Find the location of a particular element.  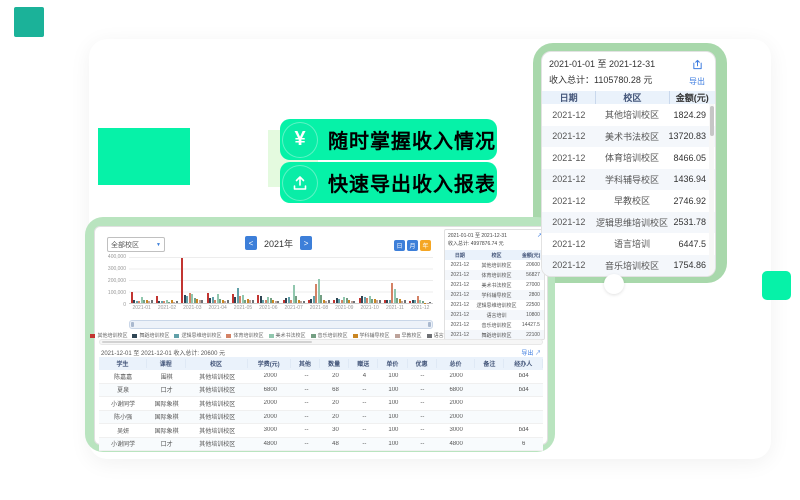

bar-其他培训校区 is located at coordinates (156, 299).